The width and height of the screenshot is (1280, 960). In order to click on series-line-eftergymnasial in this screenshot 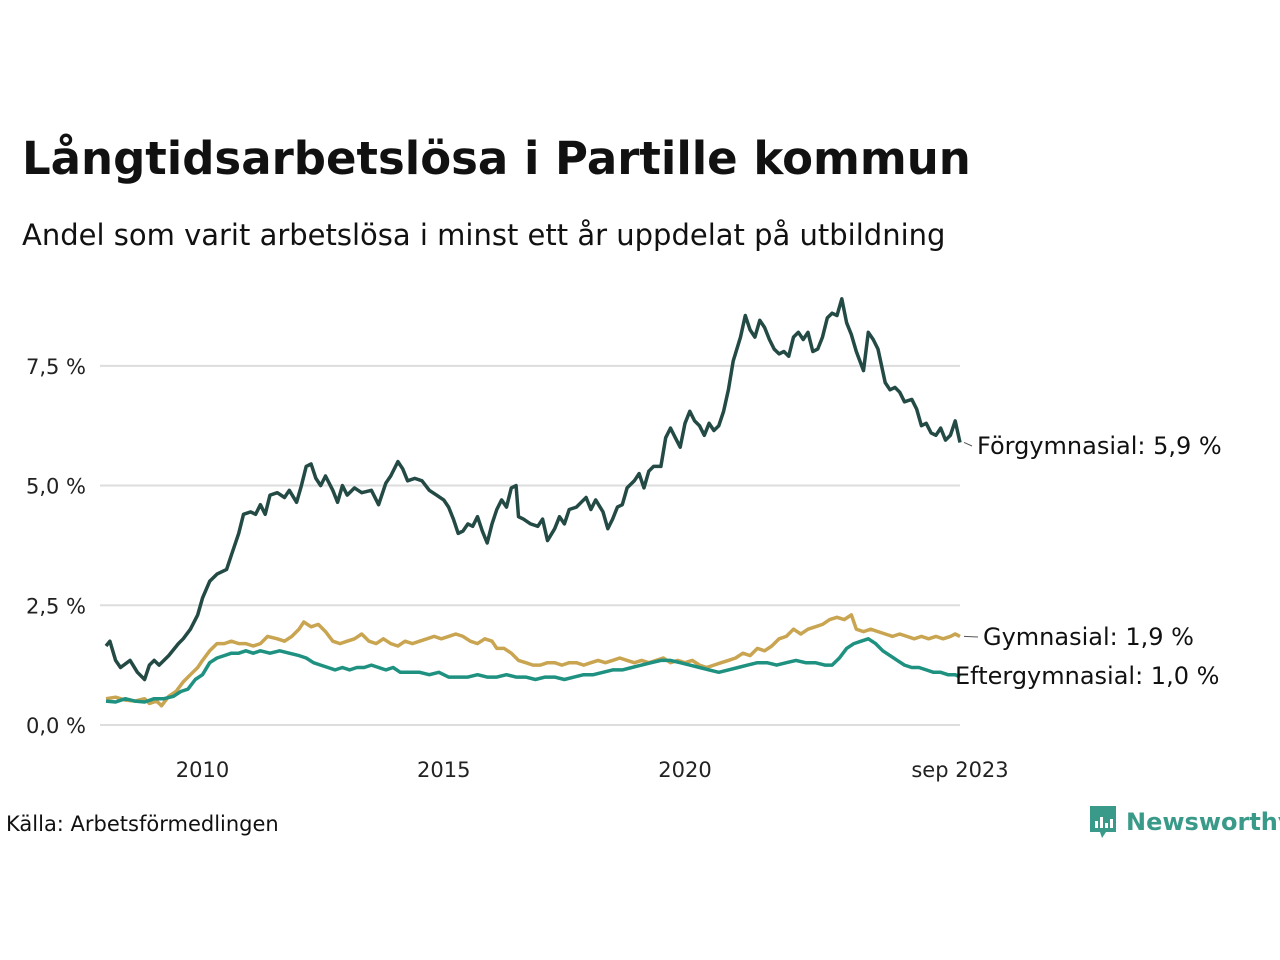, I will do `click(533, 670)`.